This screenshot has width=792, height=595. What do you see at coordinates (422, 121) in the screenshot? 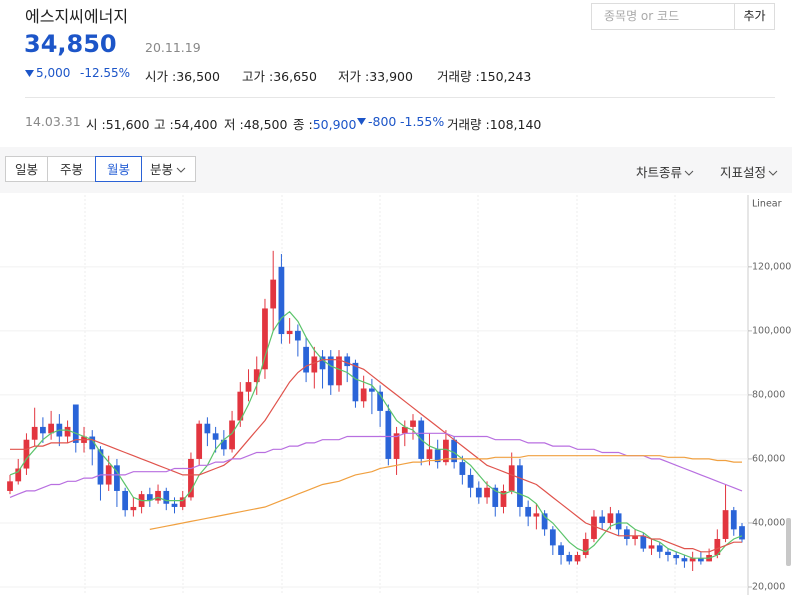
I see `hover-change-rate: -1.55%` at bounding box center [422, 121].